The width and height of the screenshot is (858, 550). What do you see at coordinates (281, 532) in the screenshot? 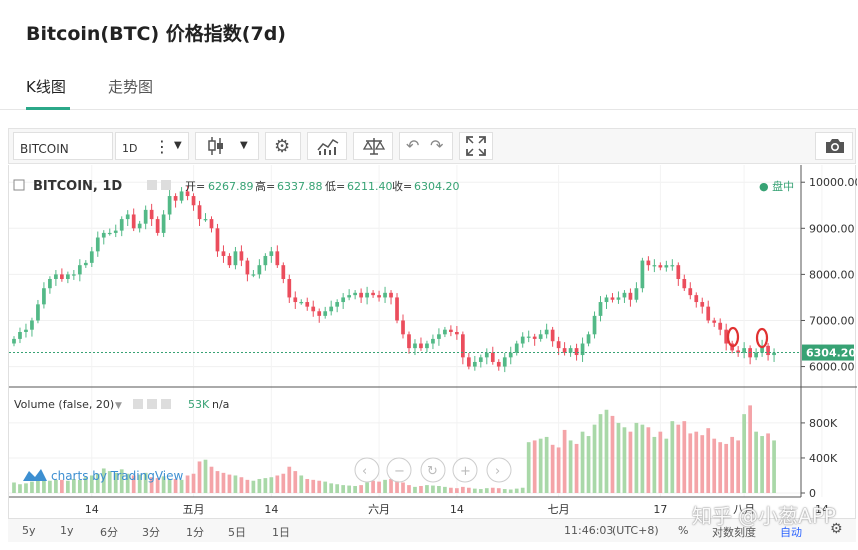
I see `range-1d: 1日` at bounding box center [281, 532].